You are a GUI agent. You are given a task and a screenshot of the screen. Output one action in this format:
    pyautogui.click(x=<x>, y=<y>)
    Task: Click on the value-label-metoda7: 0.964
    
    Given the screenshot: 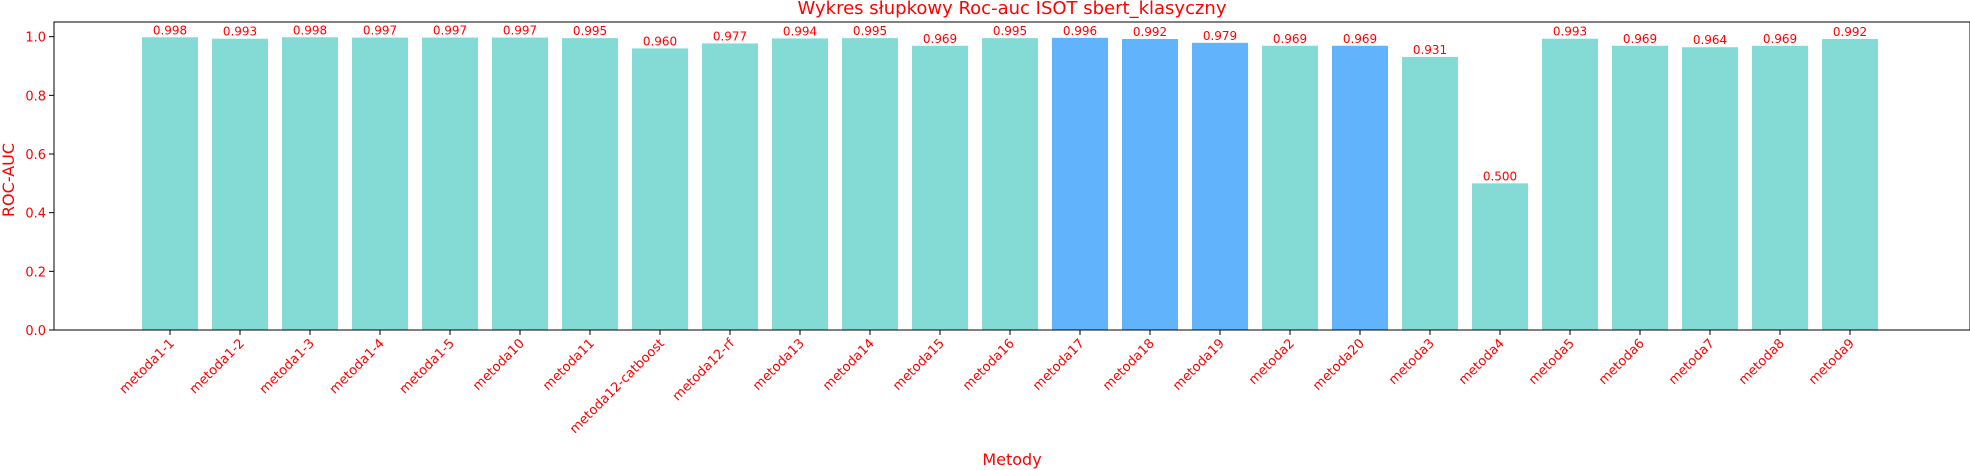 What is the action you would take?
    pyautogui.click(x=1710, y=40)
    